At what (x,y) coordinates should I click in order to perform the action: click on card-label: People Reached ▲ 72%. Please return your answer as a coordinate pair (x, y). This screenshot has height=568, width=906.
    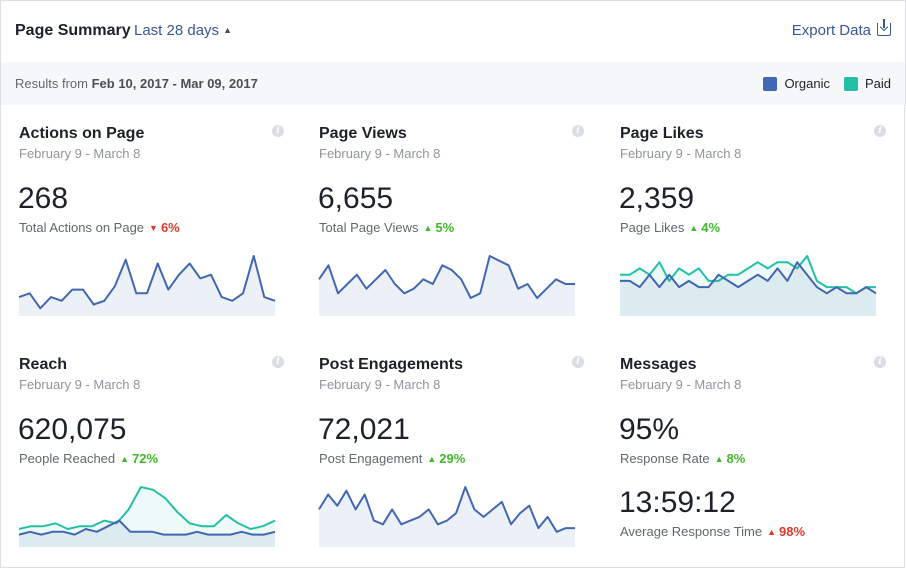
    Looking at the image, I should click on (88, 458).